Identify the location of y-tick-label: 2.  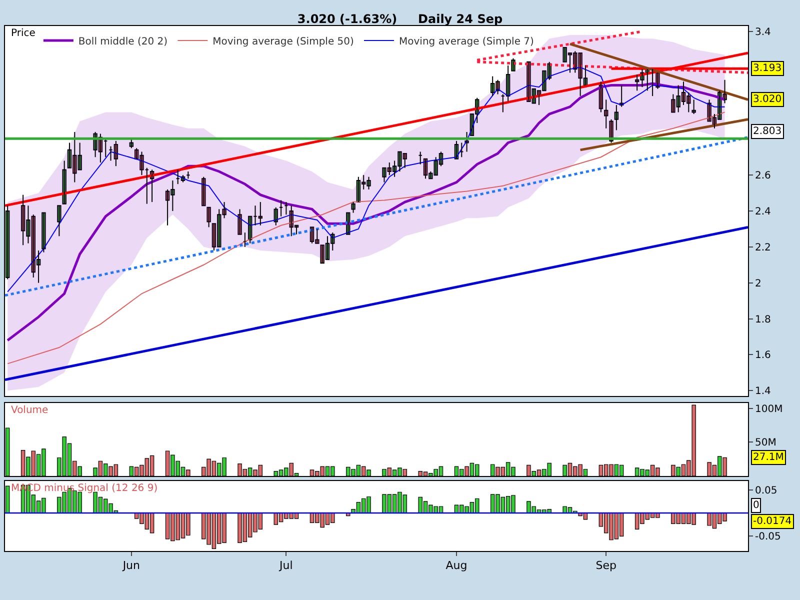
(758, 284).